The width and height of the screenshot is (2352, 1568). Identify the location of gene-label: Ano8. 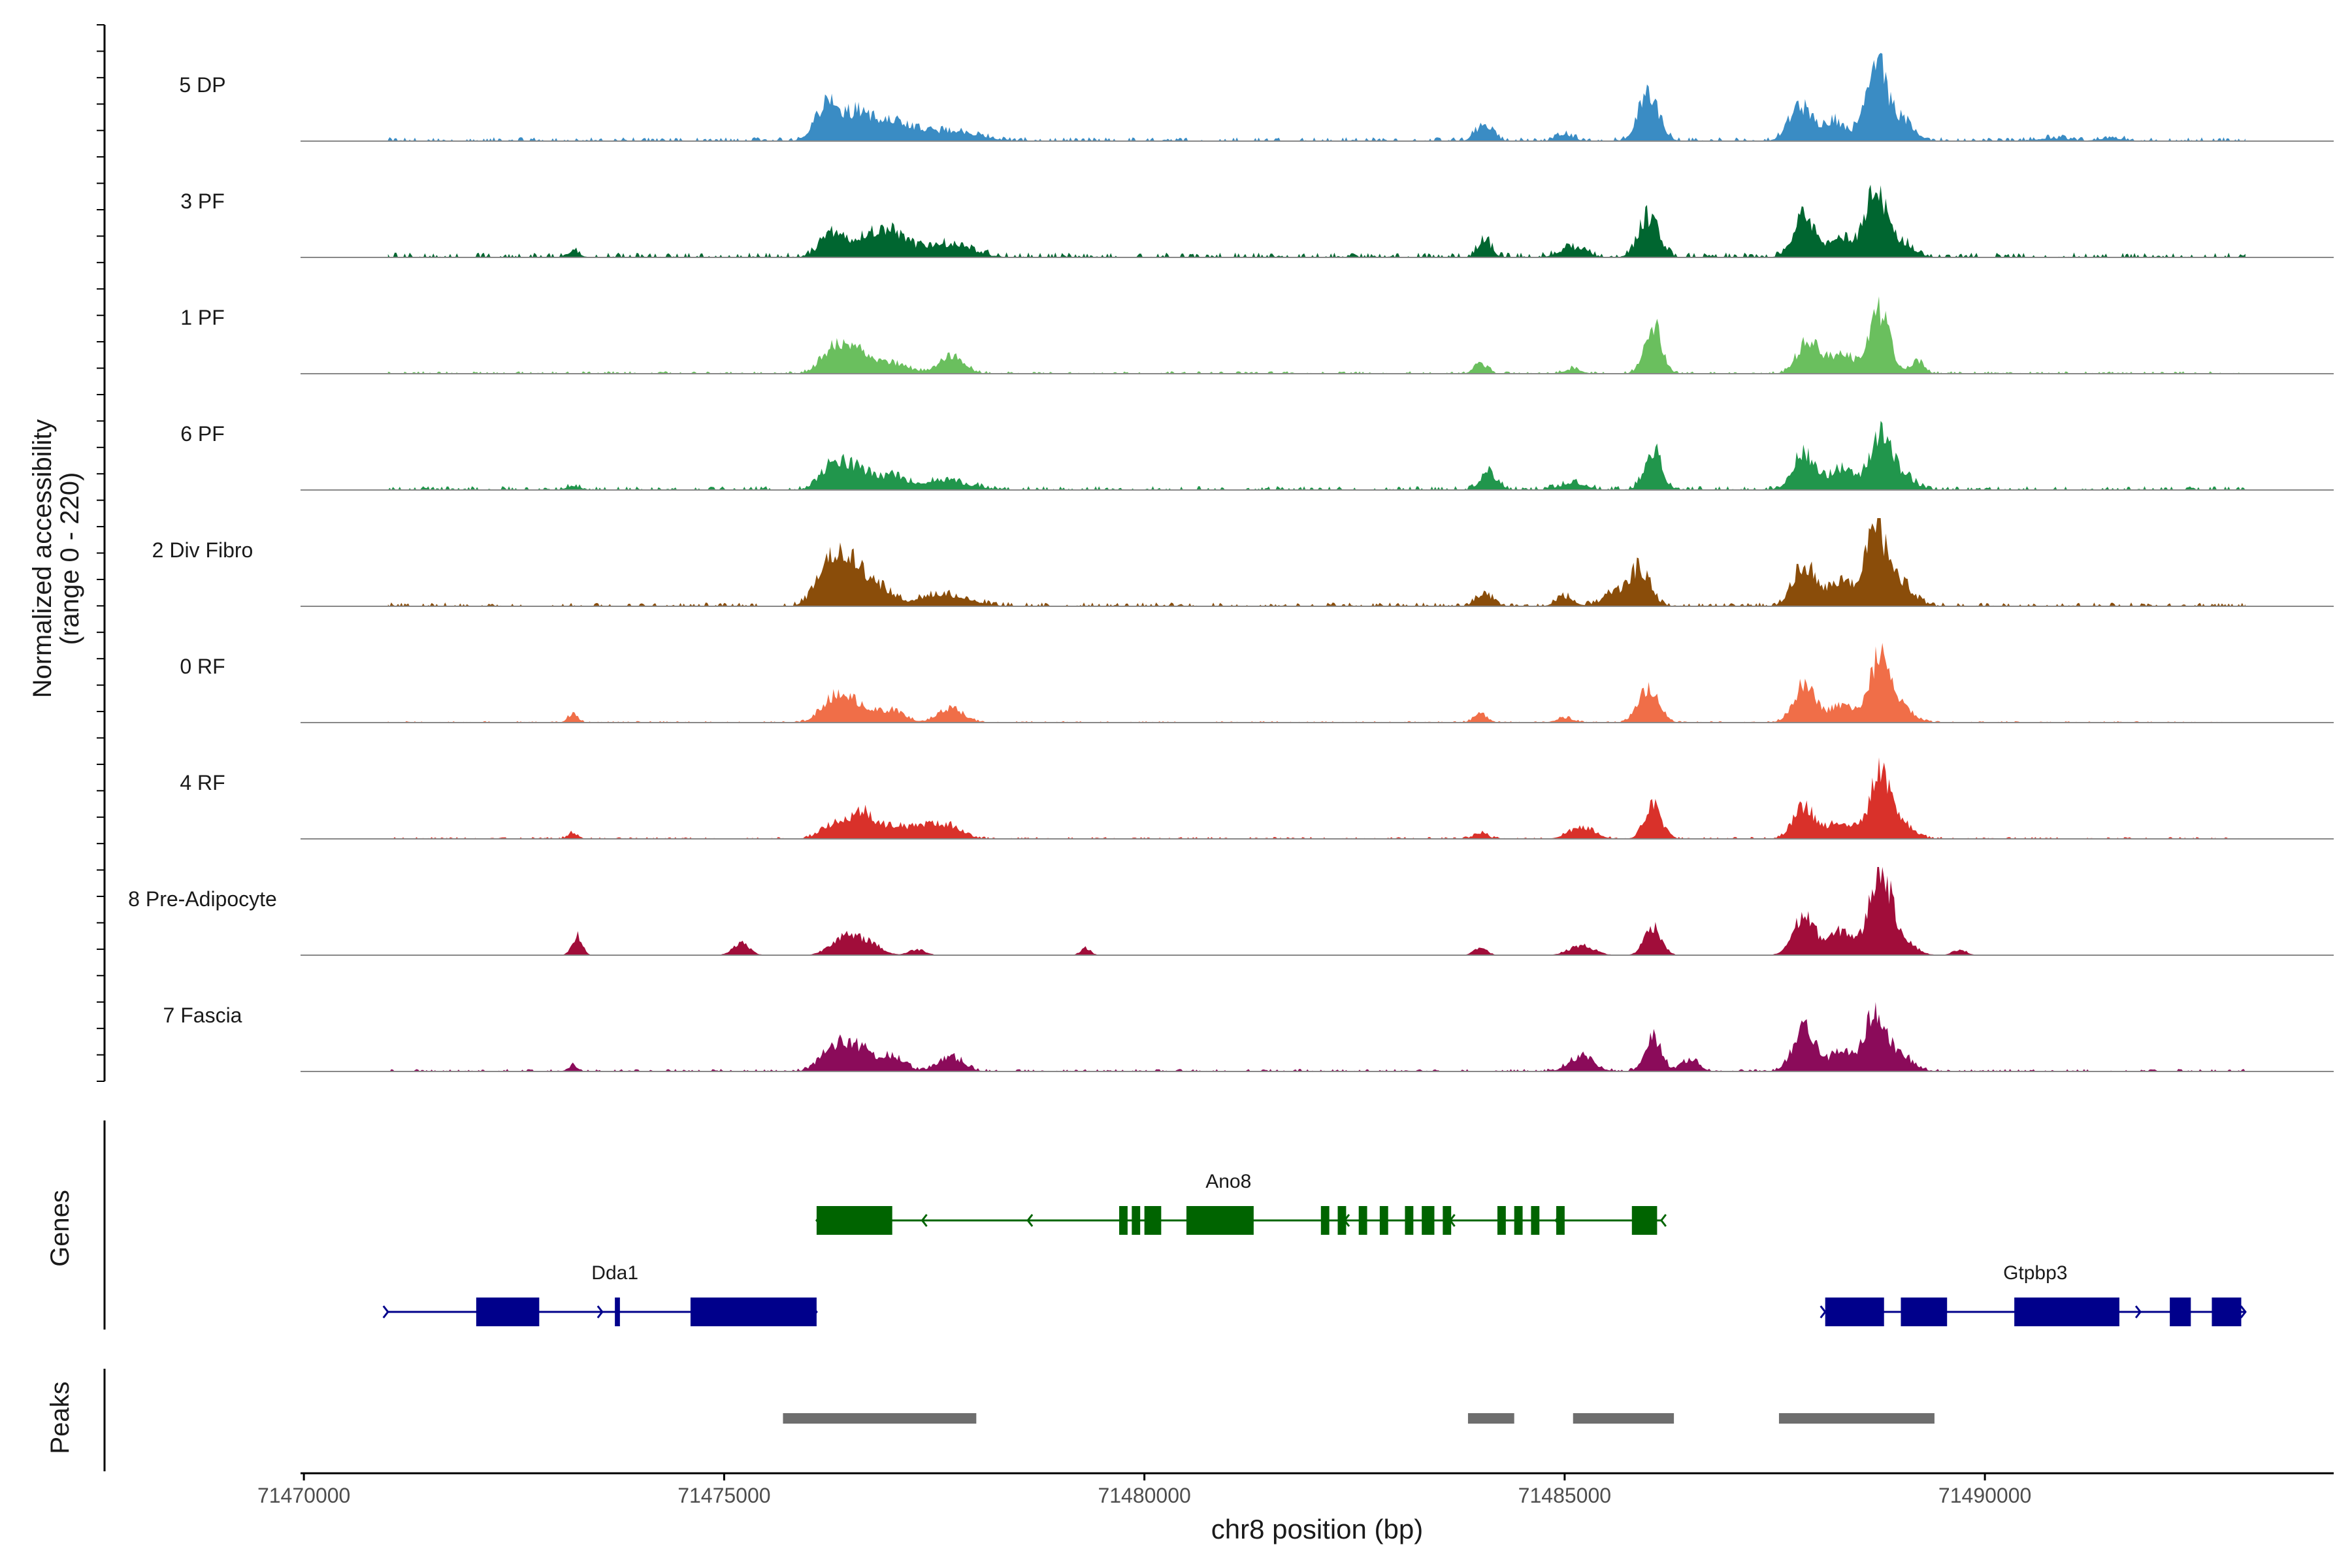
(1228, 1181).